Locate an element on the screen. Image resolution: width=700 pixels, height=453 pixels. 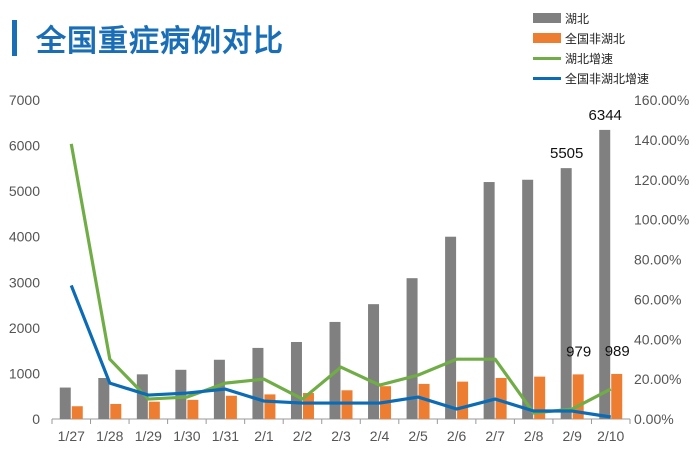
y-left-tick-label: 1000 is located at coordinates (24, 373).